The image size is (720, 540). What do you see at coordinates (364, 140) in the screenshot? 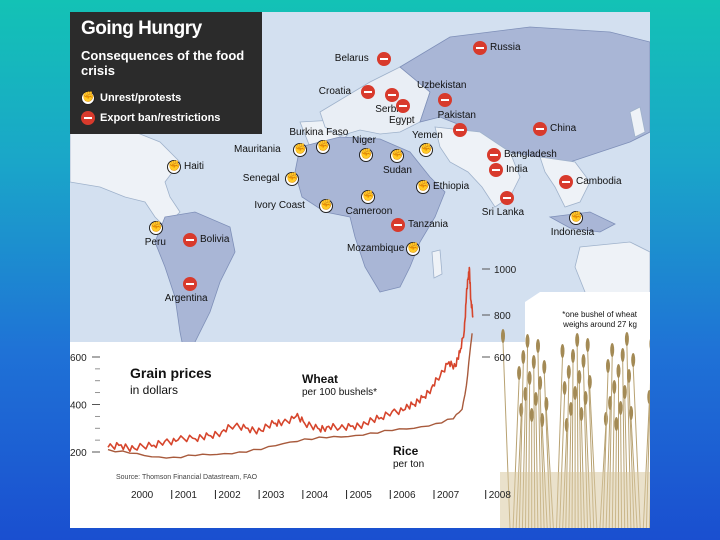
I see `country-label: Niger` at bounding box center [364, 140].